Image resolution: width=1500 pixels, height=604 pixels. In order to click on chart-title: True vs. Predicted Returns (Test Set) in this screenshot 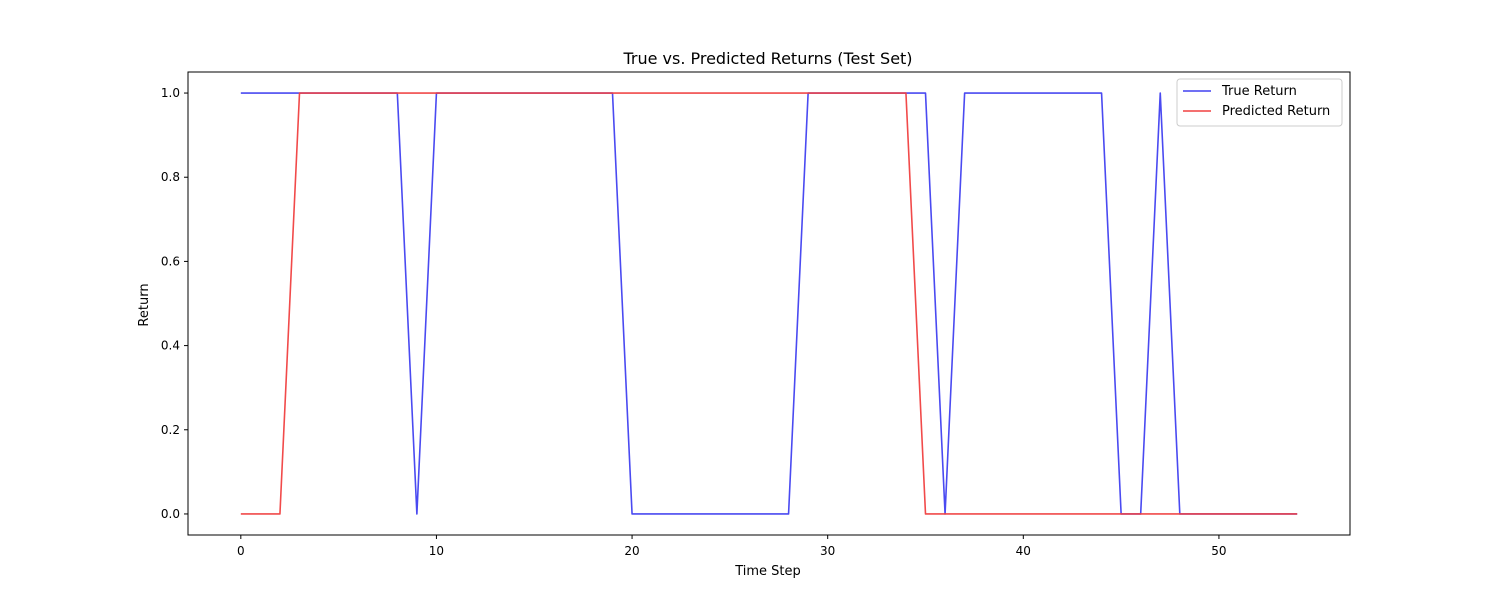, I will do `click(767, 58)`.